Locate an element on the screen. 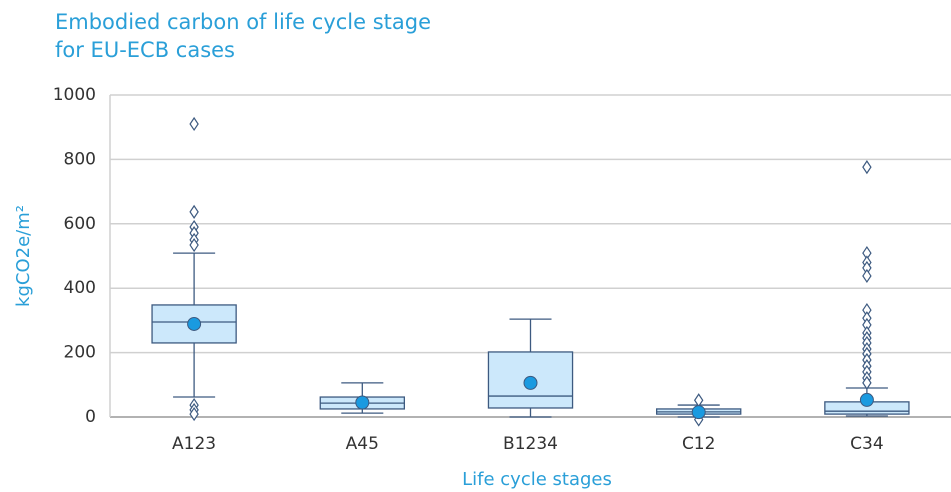 This screenshot has height=492, width=951. x-tick-label: B1234 is located at coordinates (530, 444).